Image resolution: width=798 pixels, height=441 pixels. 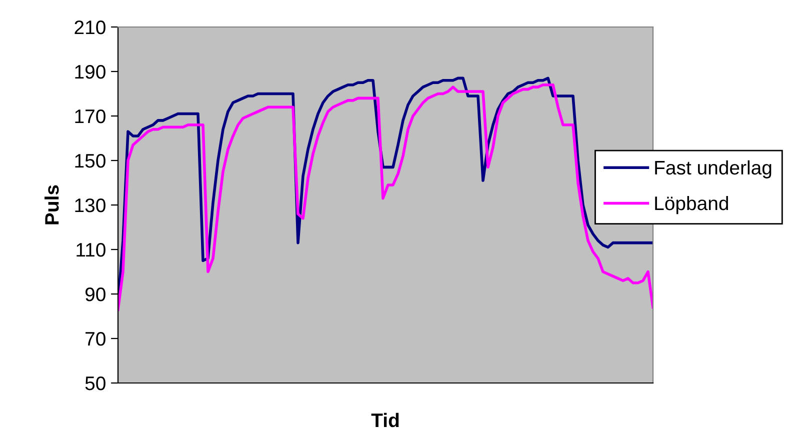 What do you see at coordinates (90, 116) in the screenshot?
I see `y-tick-label: 170` at bounding box center [90, 116].